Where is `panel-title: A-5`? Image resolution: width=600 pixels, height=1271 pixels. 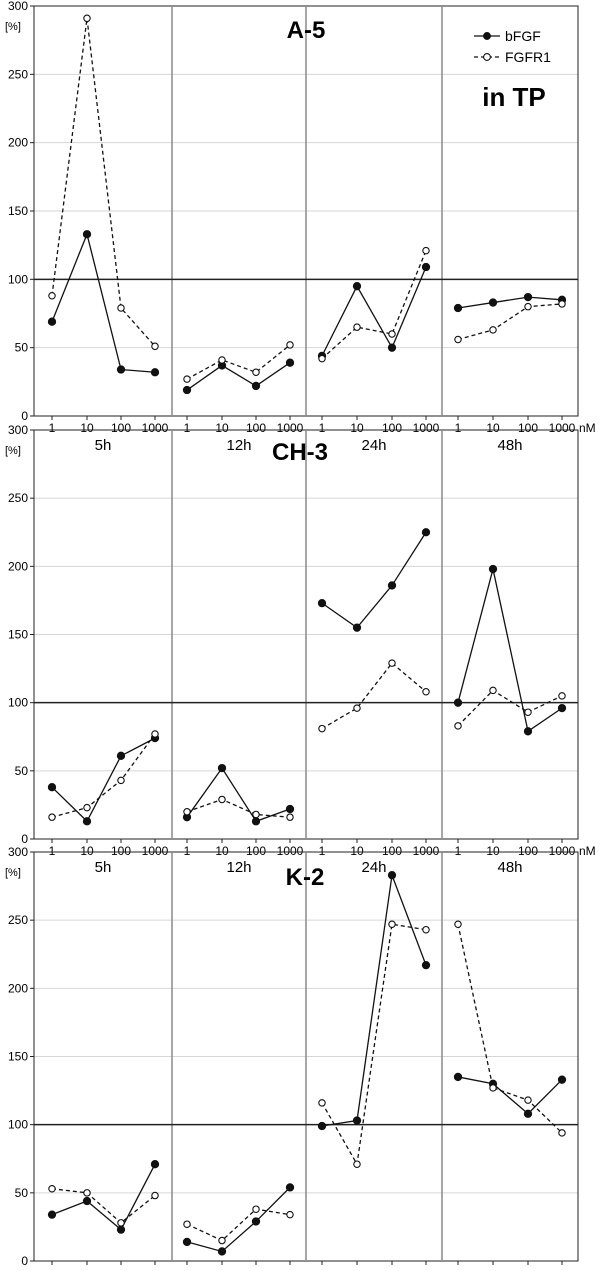 panel-title: A-5 is located at coordinates (306, 30).